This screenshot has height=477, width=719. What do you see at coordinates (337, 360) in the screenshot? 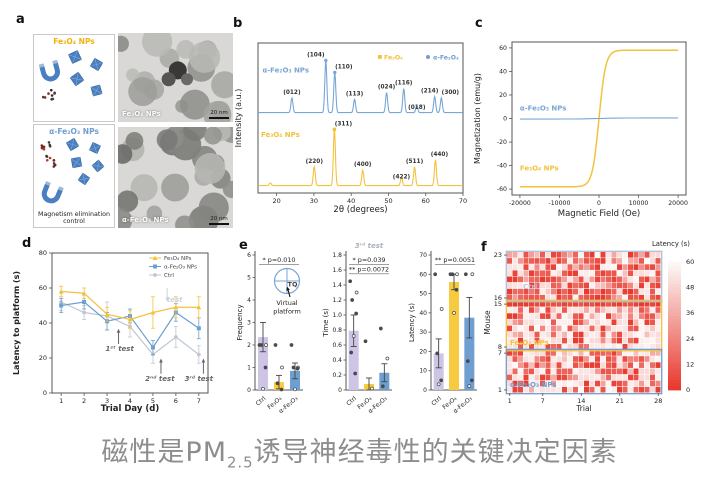
I see `svg-text: 0.4` at bounding box center [337, 360].